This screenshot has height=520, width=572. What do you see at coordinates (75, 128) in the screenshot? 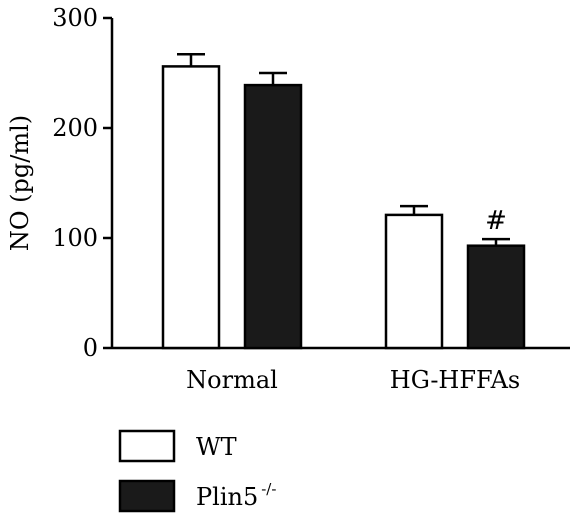
I see `y-tick-label: 200` at bounding box center [75, 128].